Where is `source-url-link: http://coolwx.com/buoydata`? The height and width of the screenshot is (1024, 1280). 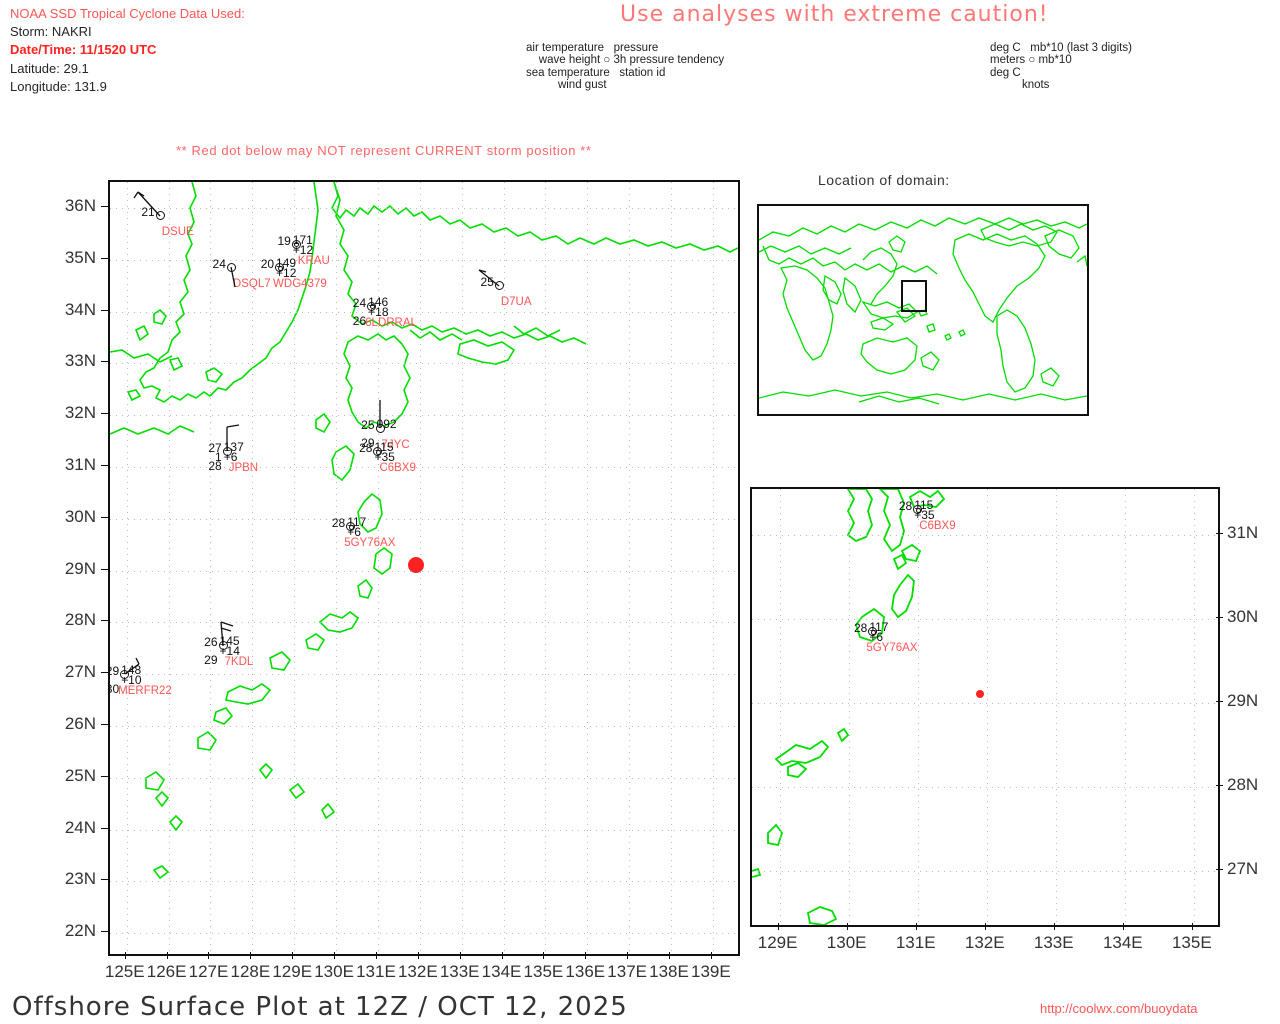
source-url-link: http://coolwx.com/buoydata is located at coordinates (1119, 1008).